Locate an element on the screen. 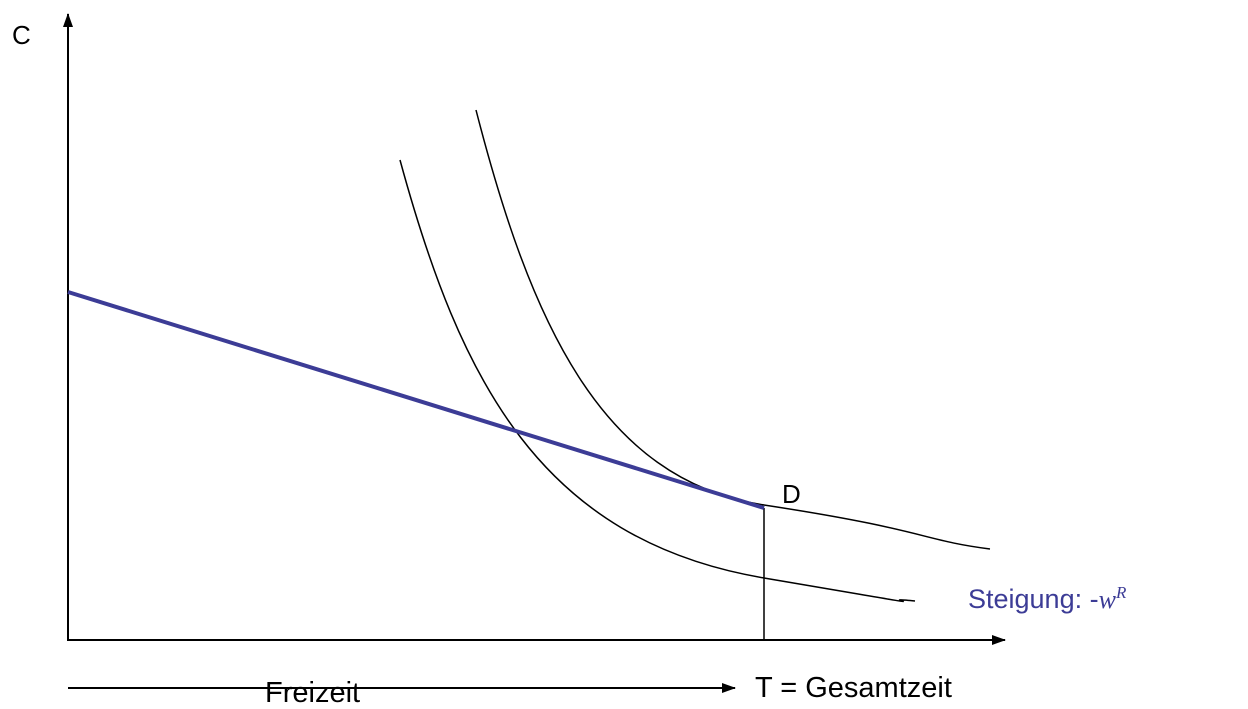  slope-label: Steigung: -wR is located at coordinates (1047, 598).